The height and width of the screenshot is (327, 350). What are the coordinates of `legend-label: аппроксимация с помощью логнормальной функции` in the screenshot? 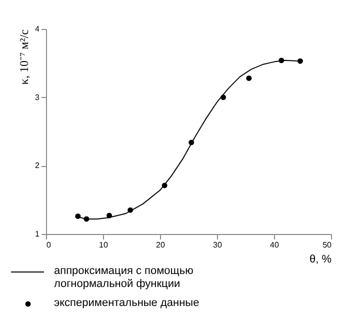 It's located at (124, 277).